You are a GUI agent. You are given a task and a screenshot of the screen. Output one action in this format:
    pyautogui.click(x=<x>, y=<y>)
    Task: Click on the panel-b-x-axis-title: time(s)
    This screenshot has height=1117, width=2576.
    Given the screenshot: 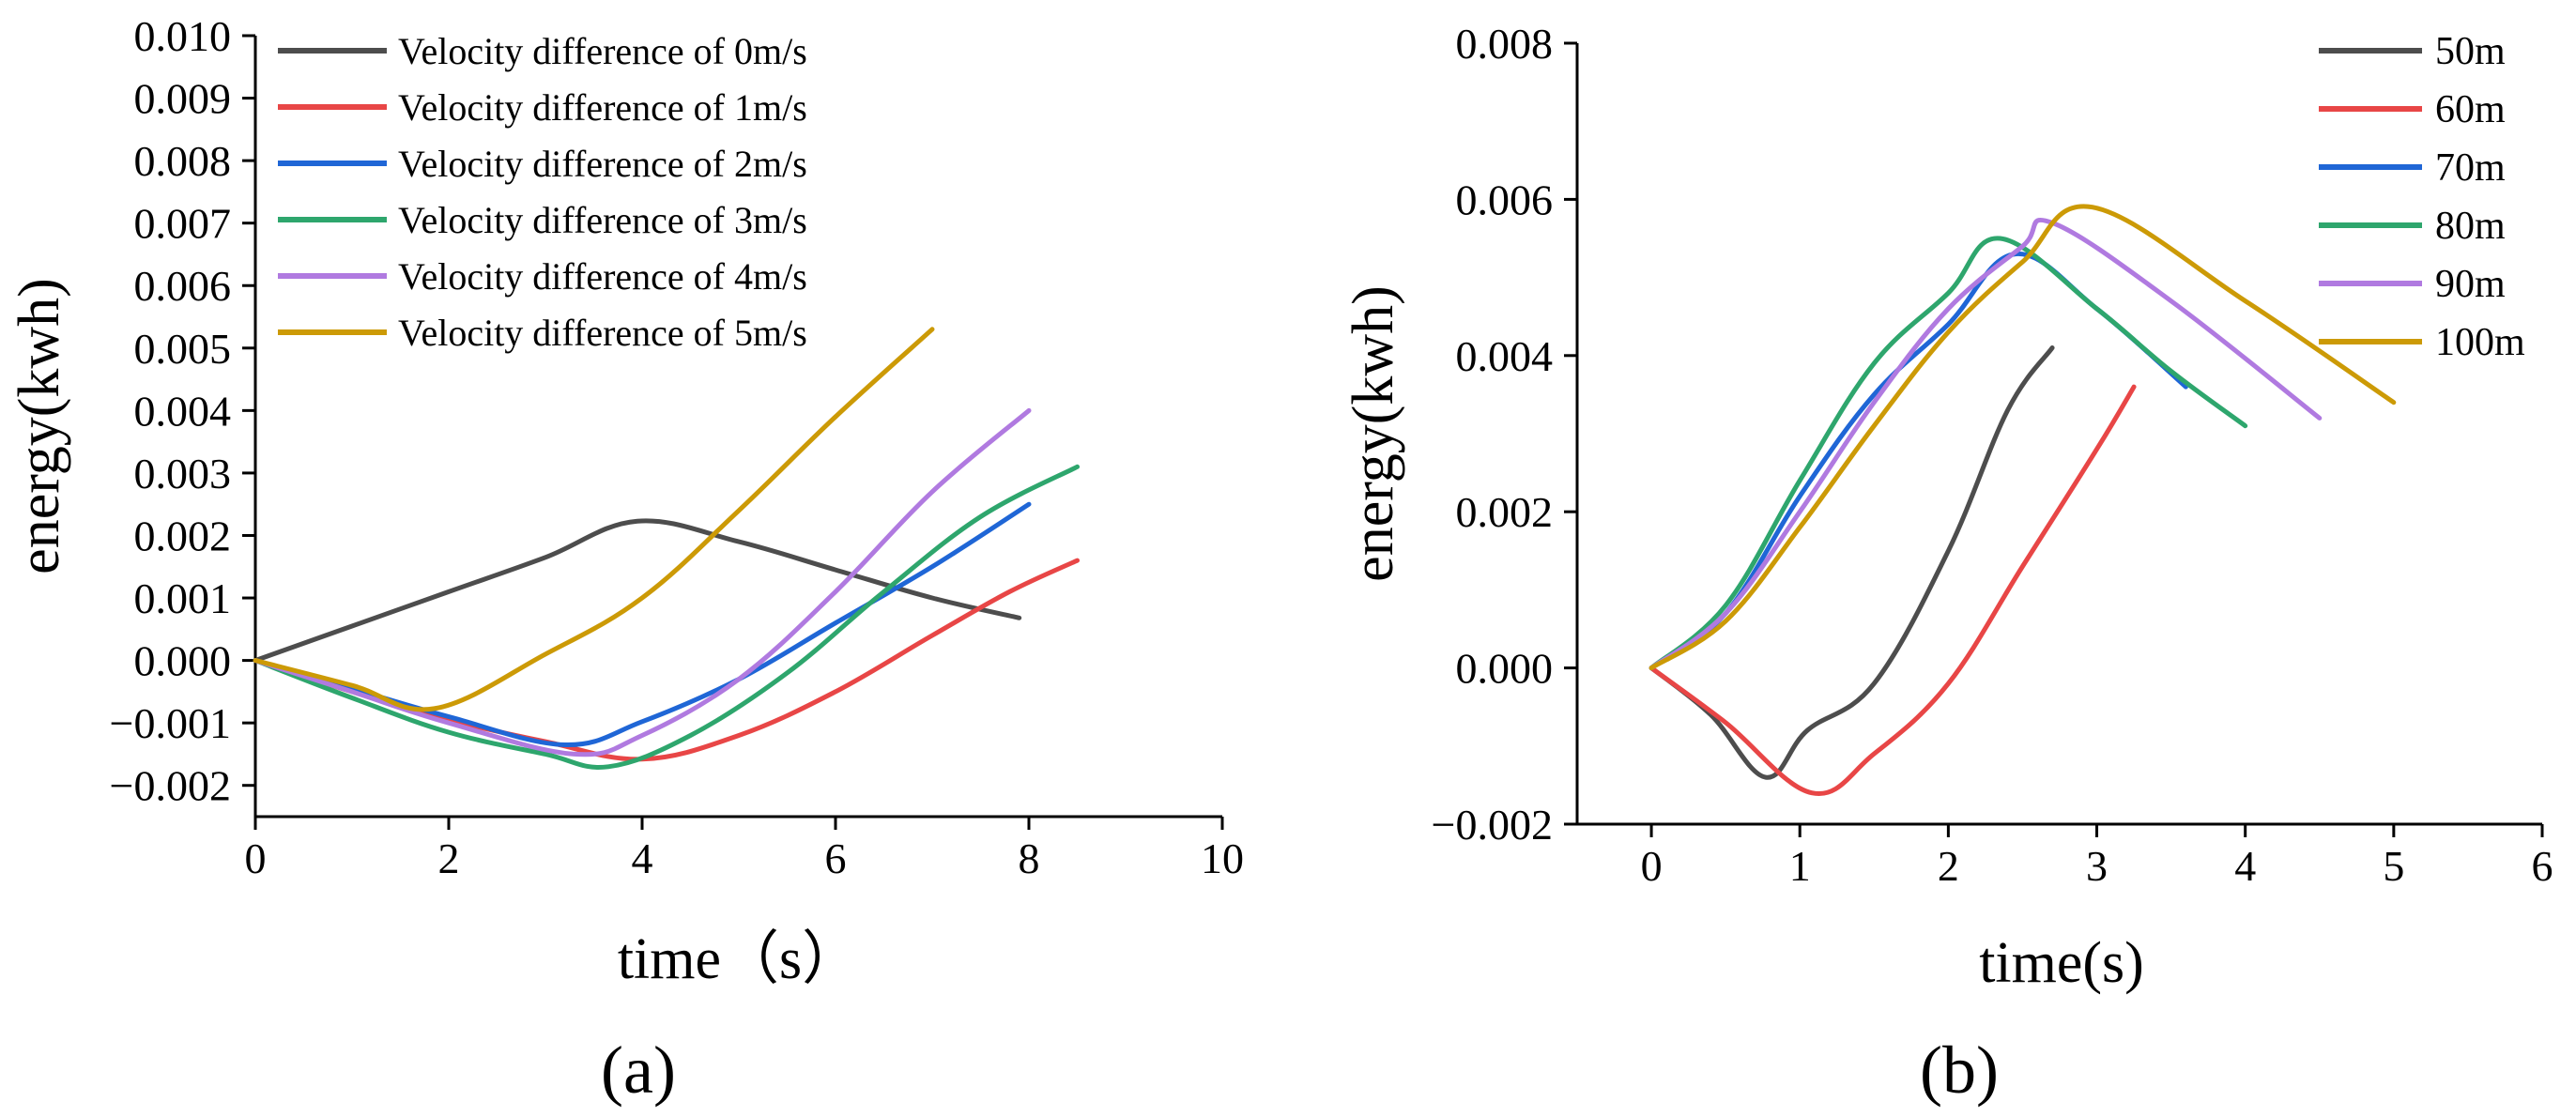 What is the action you would take?
    pyautogui.click(x=2061, y=963)
    